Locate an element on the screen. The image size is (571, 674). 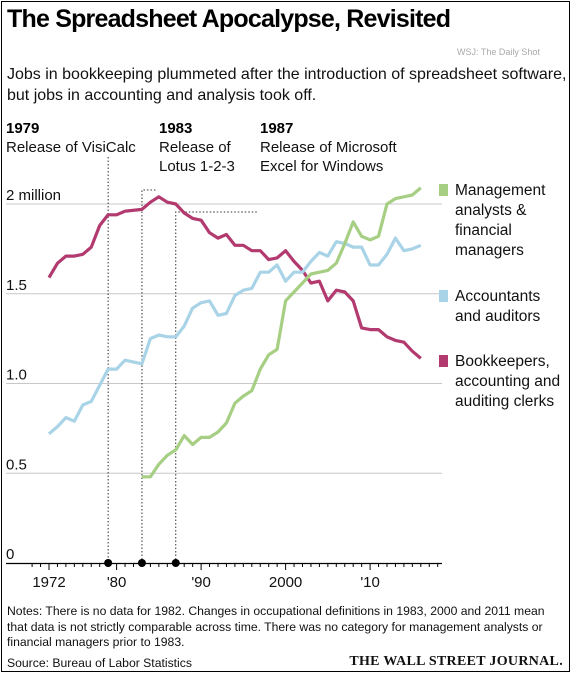
y-tick-label: 0.5 is located at coordinates (16, 464).